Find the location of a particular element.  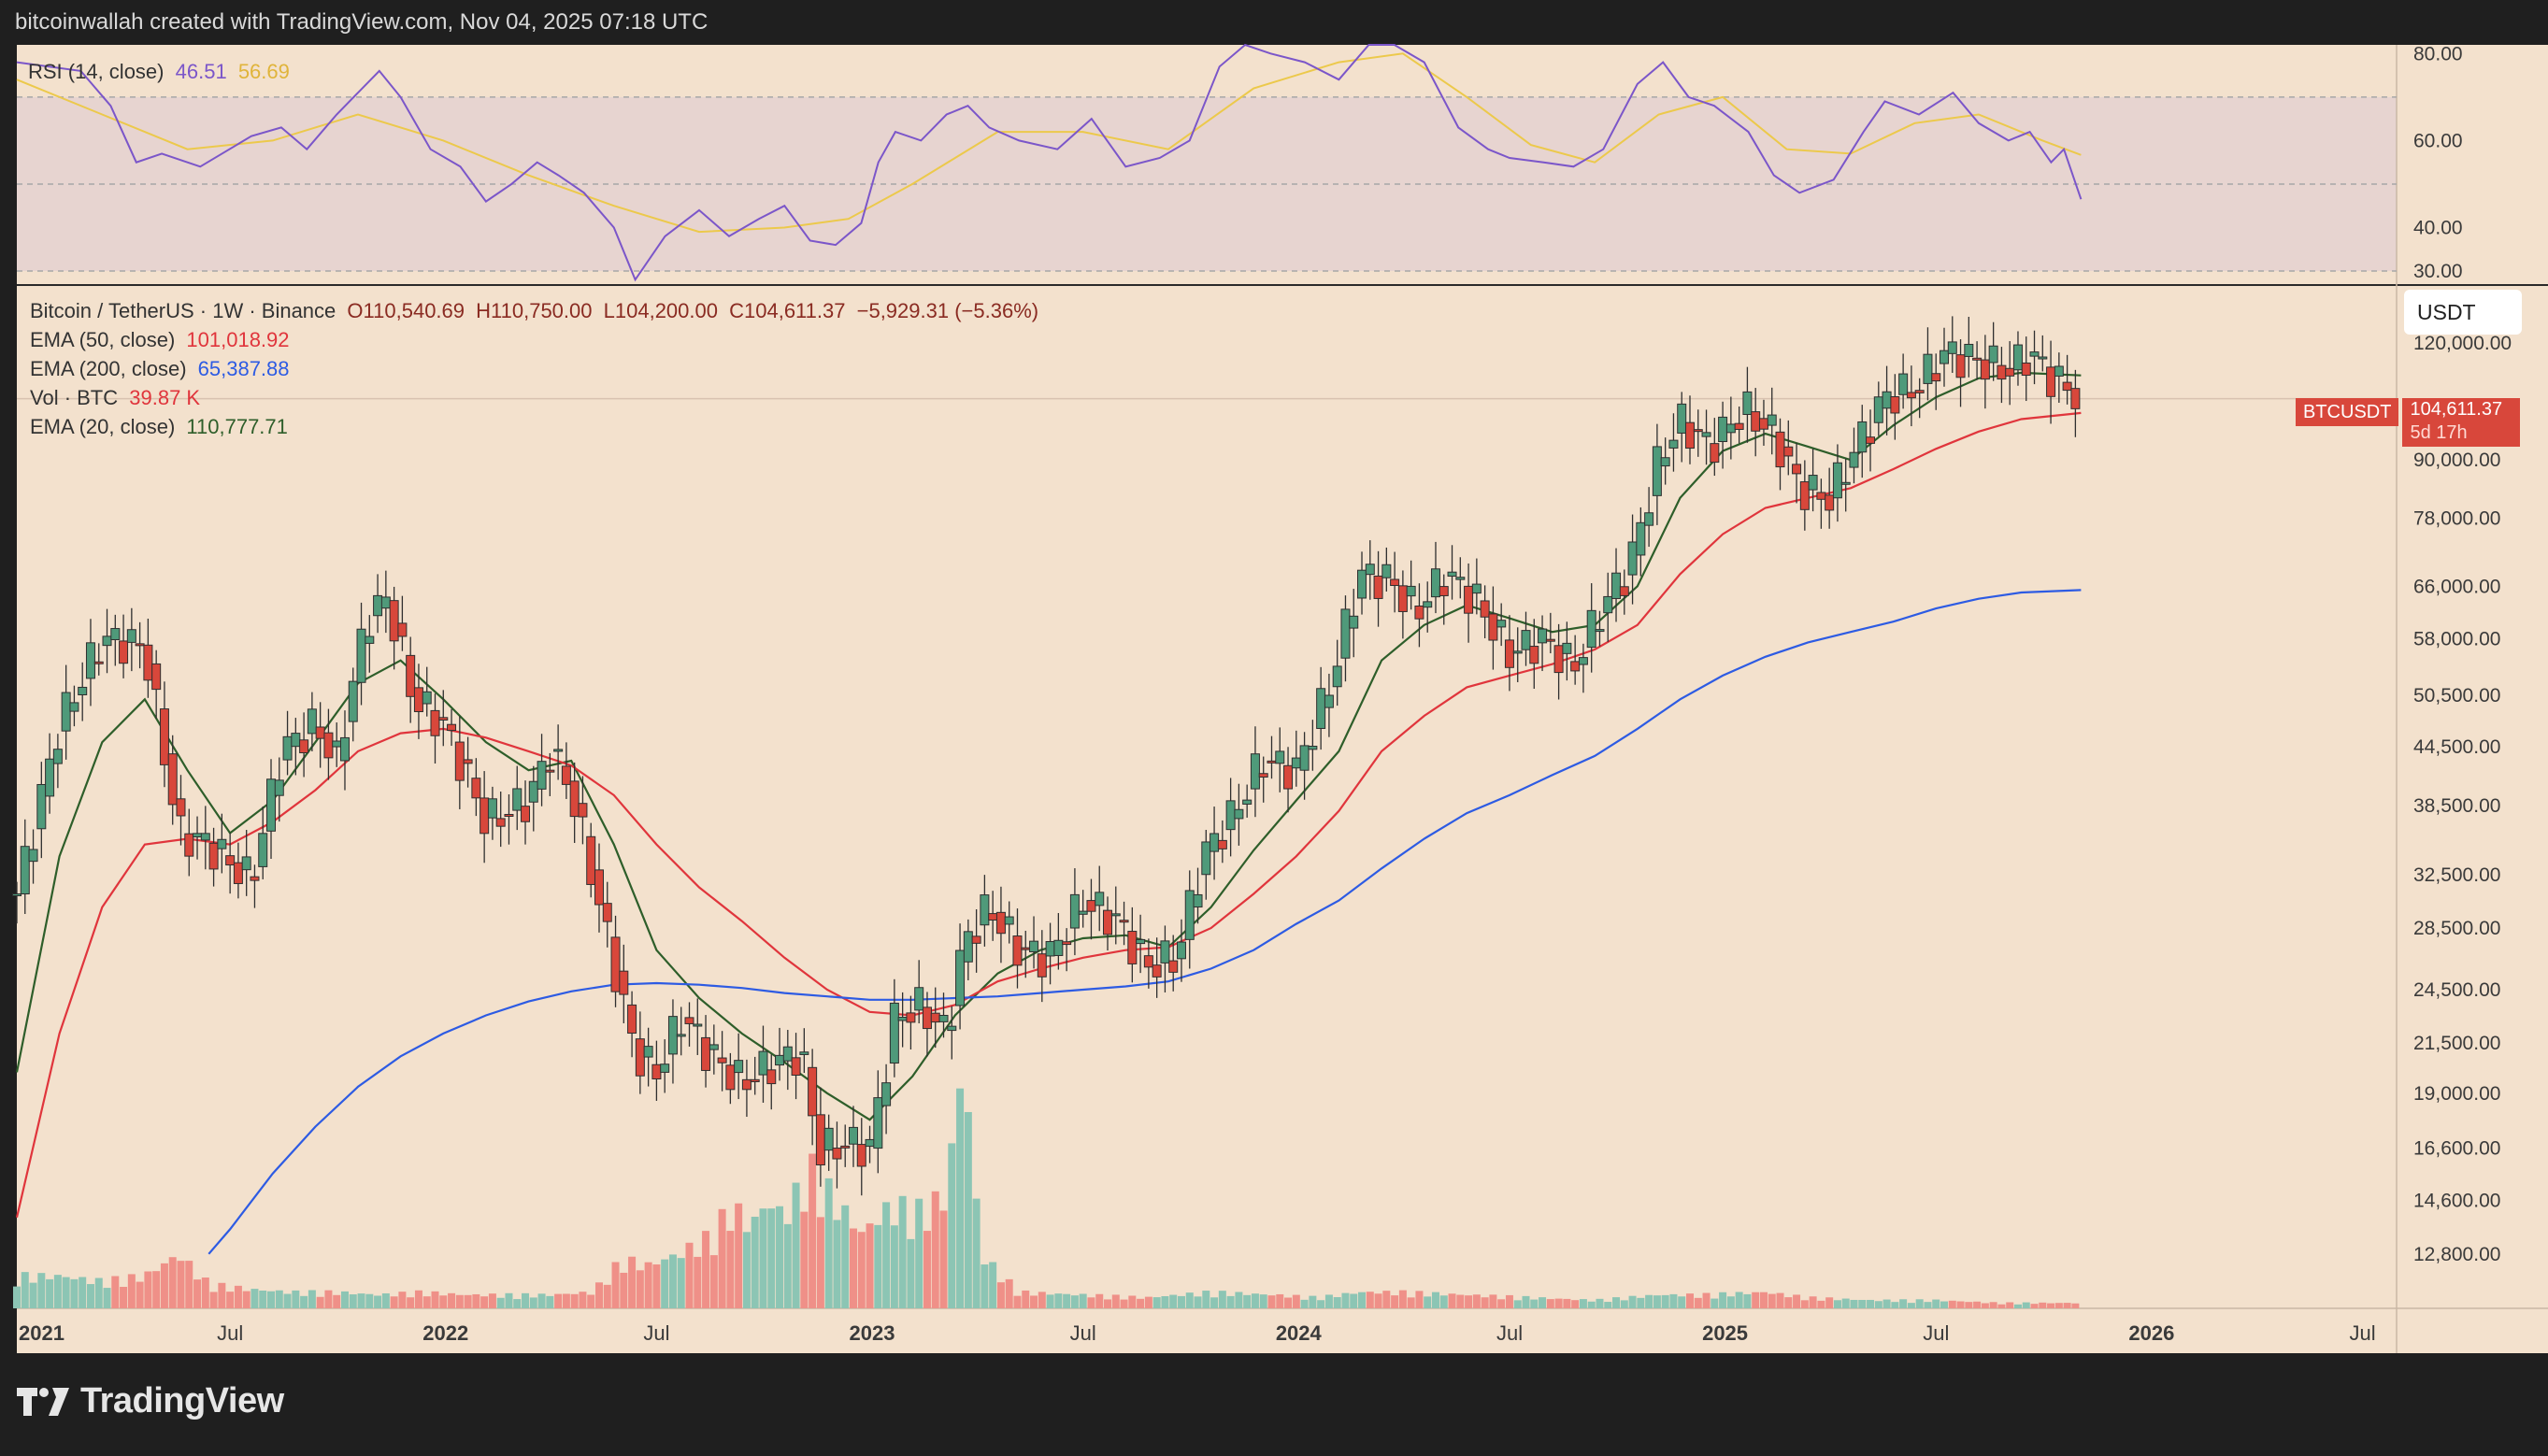

legend-ema200-row: EMA (200, close) 65,387.88 is located at coordinates (162, 369).